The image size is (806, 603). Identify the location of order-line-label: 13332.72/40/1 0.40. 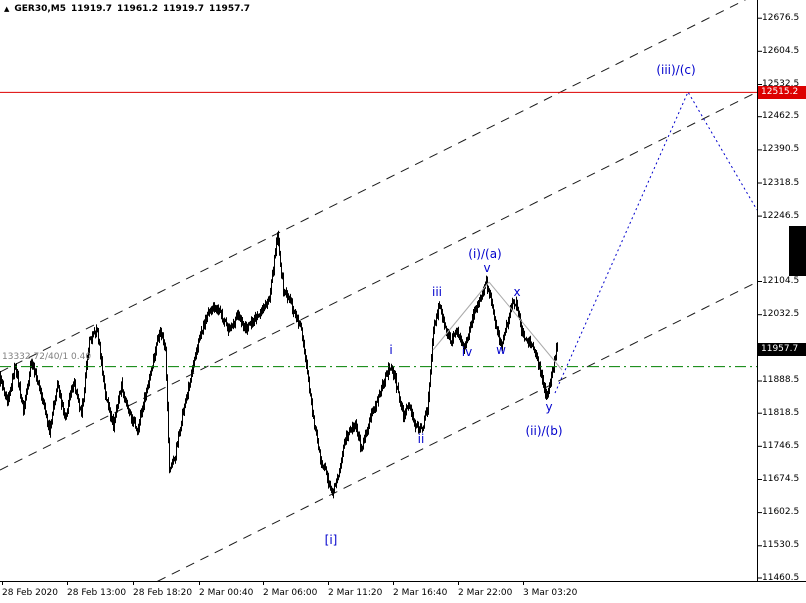
(47, 357).